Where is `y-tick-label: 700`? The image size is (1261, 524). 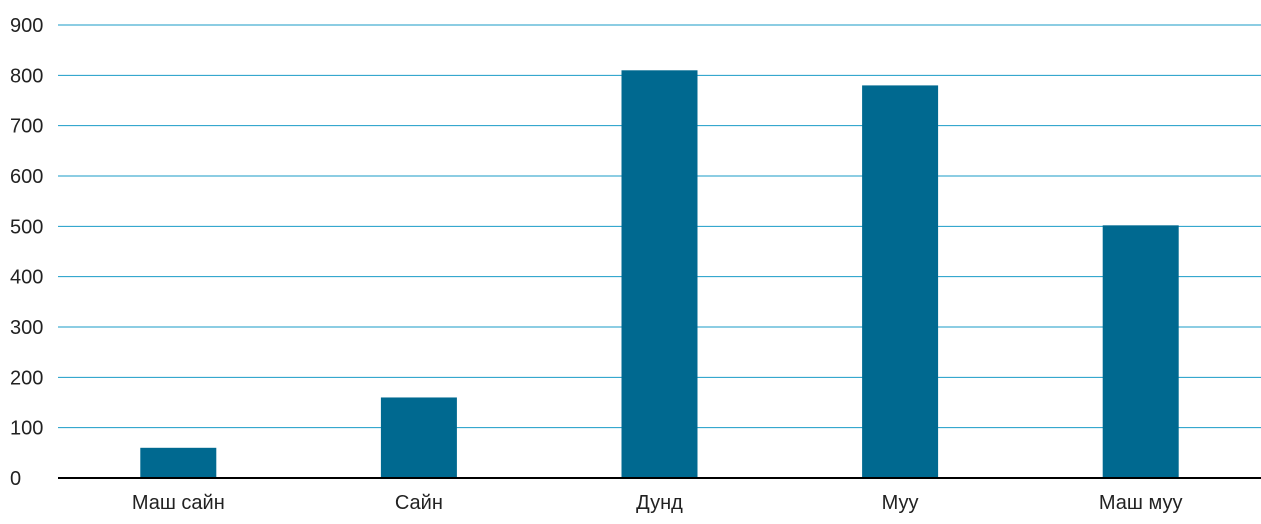
y-tick-label: 700 is located at coordinates (26, 127).